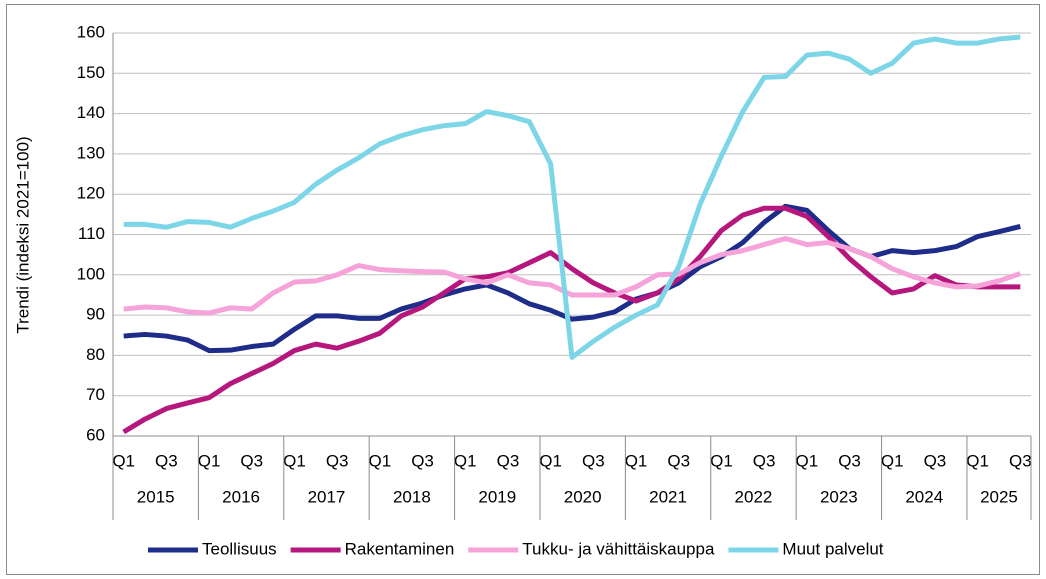 The height and width of the screenshot is (579, 1046). Describe the element at coordinates (668, 496) in the screenshot. I see `x-group-label: 2021` at that location.